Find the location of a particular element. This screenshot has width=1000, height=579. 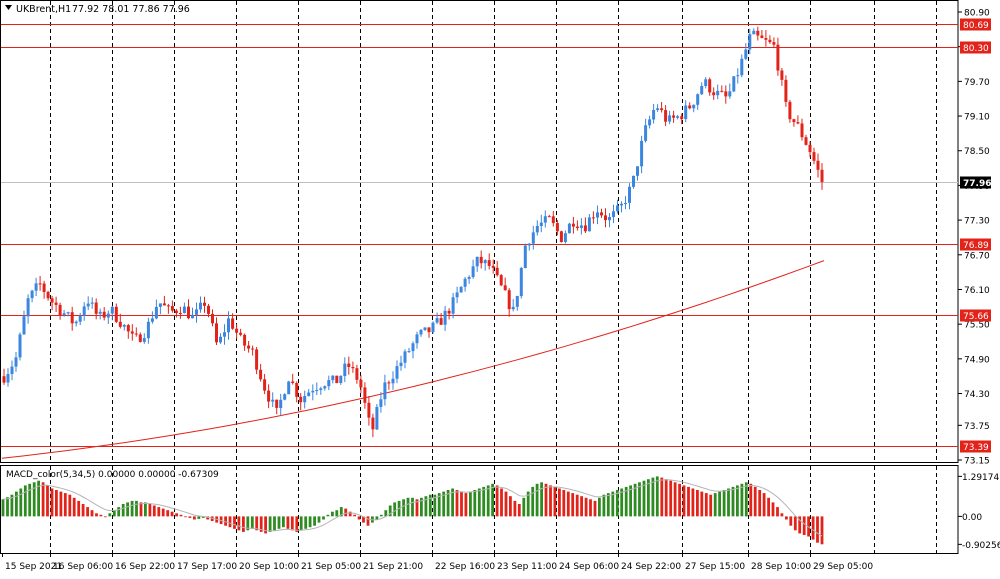

ohlc-readout: 77.92 78.01 77.86 77.96 is located at coordinates (131, 9).